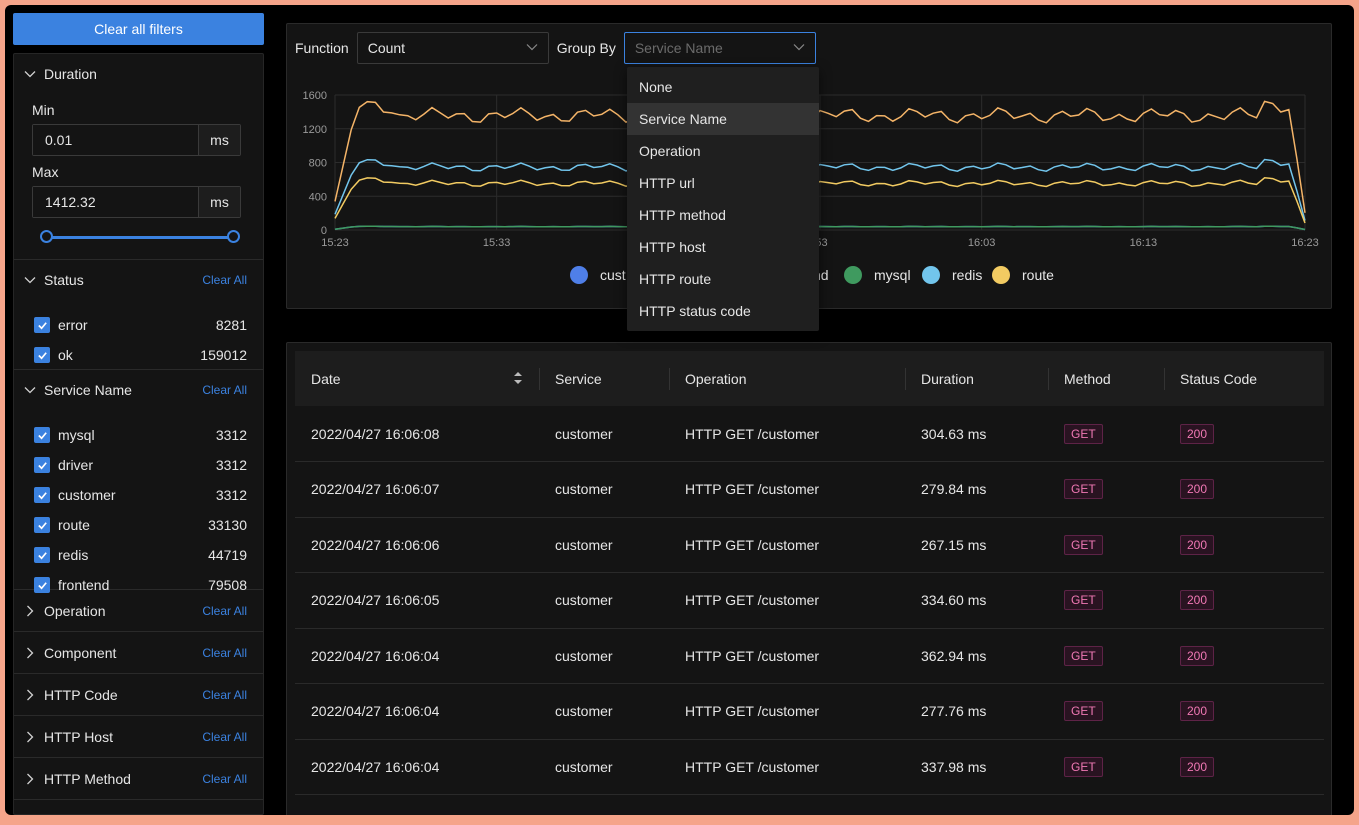 The image size is (1359, 825). I want to click on column-header: Method, so click(1106, 378).